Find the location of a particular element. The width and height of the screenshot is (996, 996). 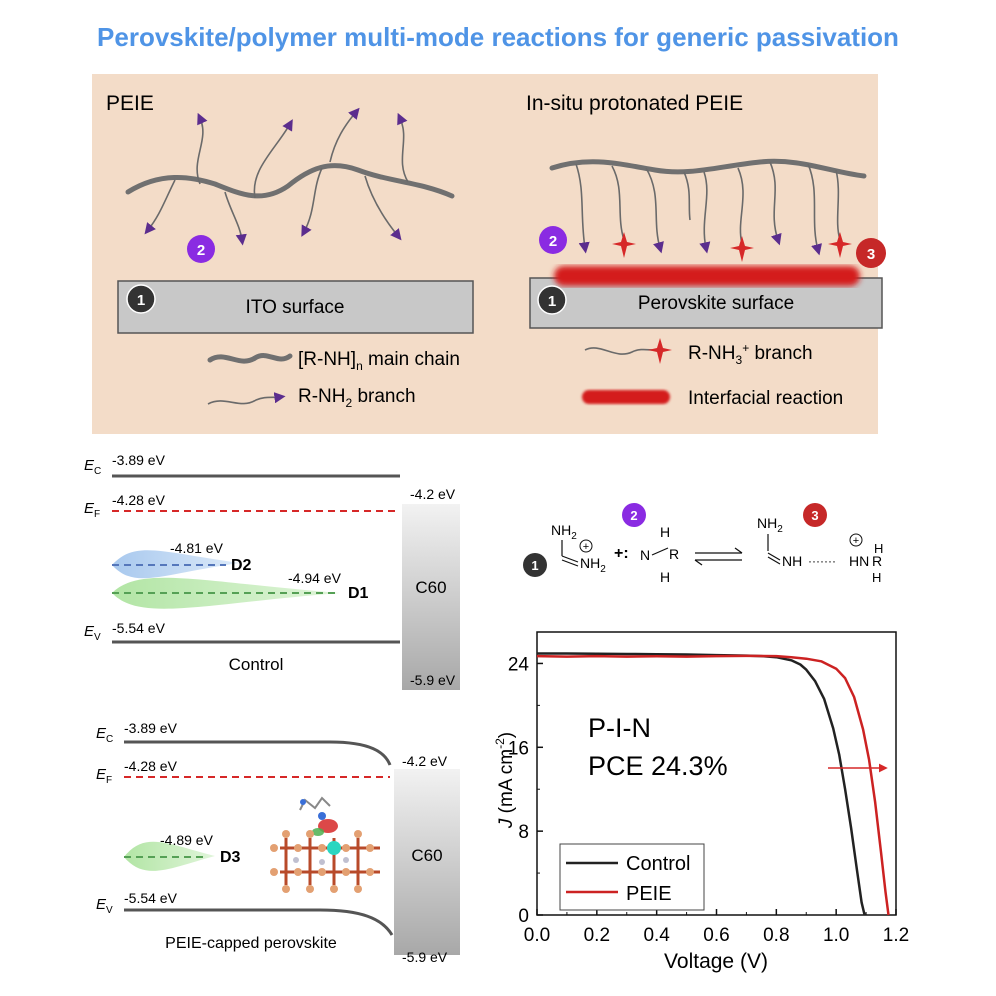

x-tick-label: 1.2 is located at coordinates (896, 935).